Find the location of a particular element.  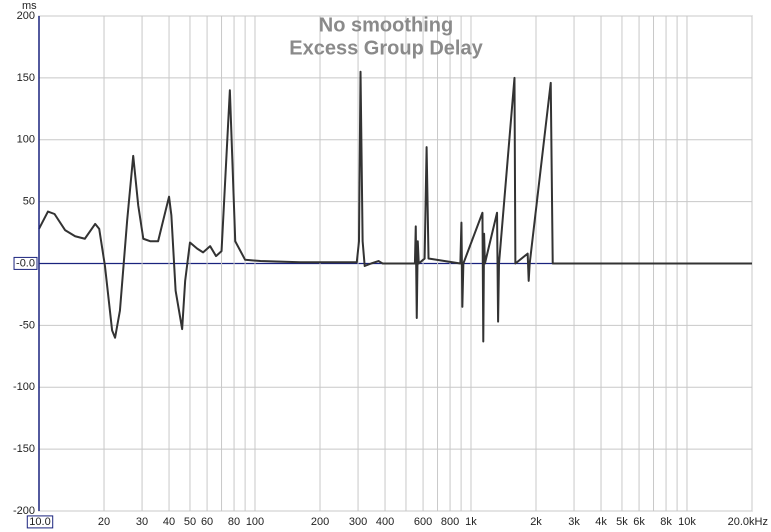

x-tick-label: 8k is located at coordinates (666, 522).